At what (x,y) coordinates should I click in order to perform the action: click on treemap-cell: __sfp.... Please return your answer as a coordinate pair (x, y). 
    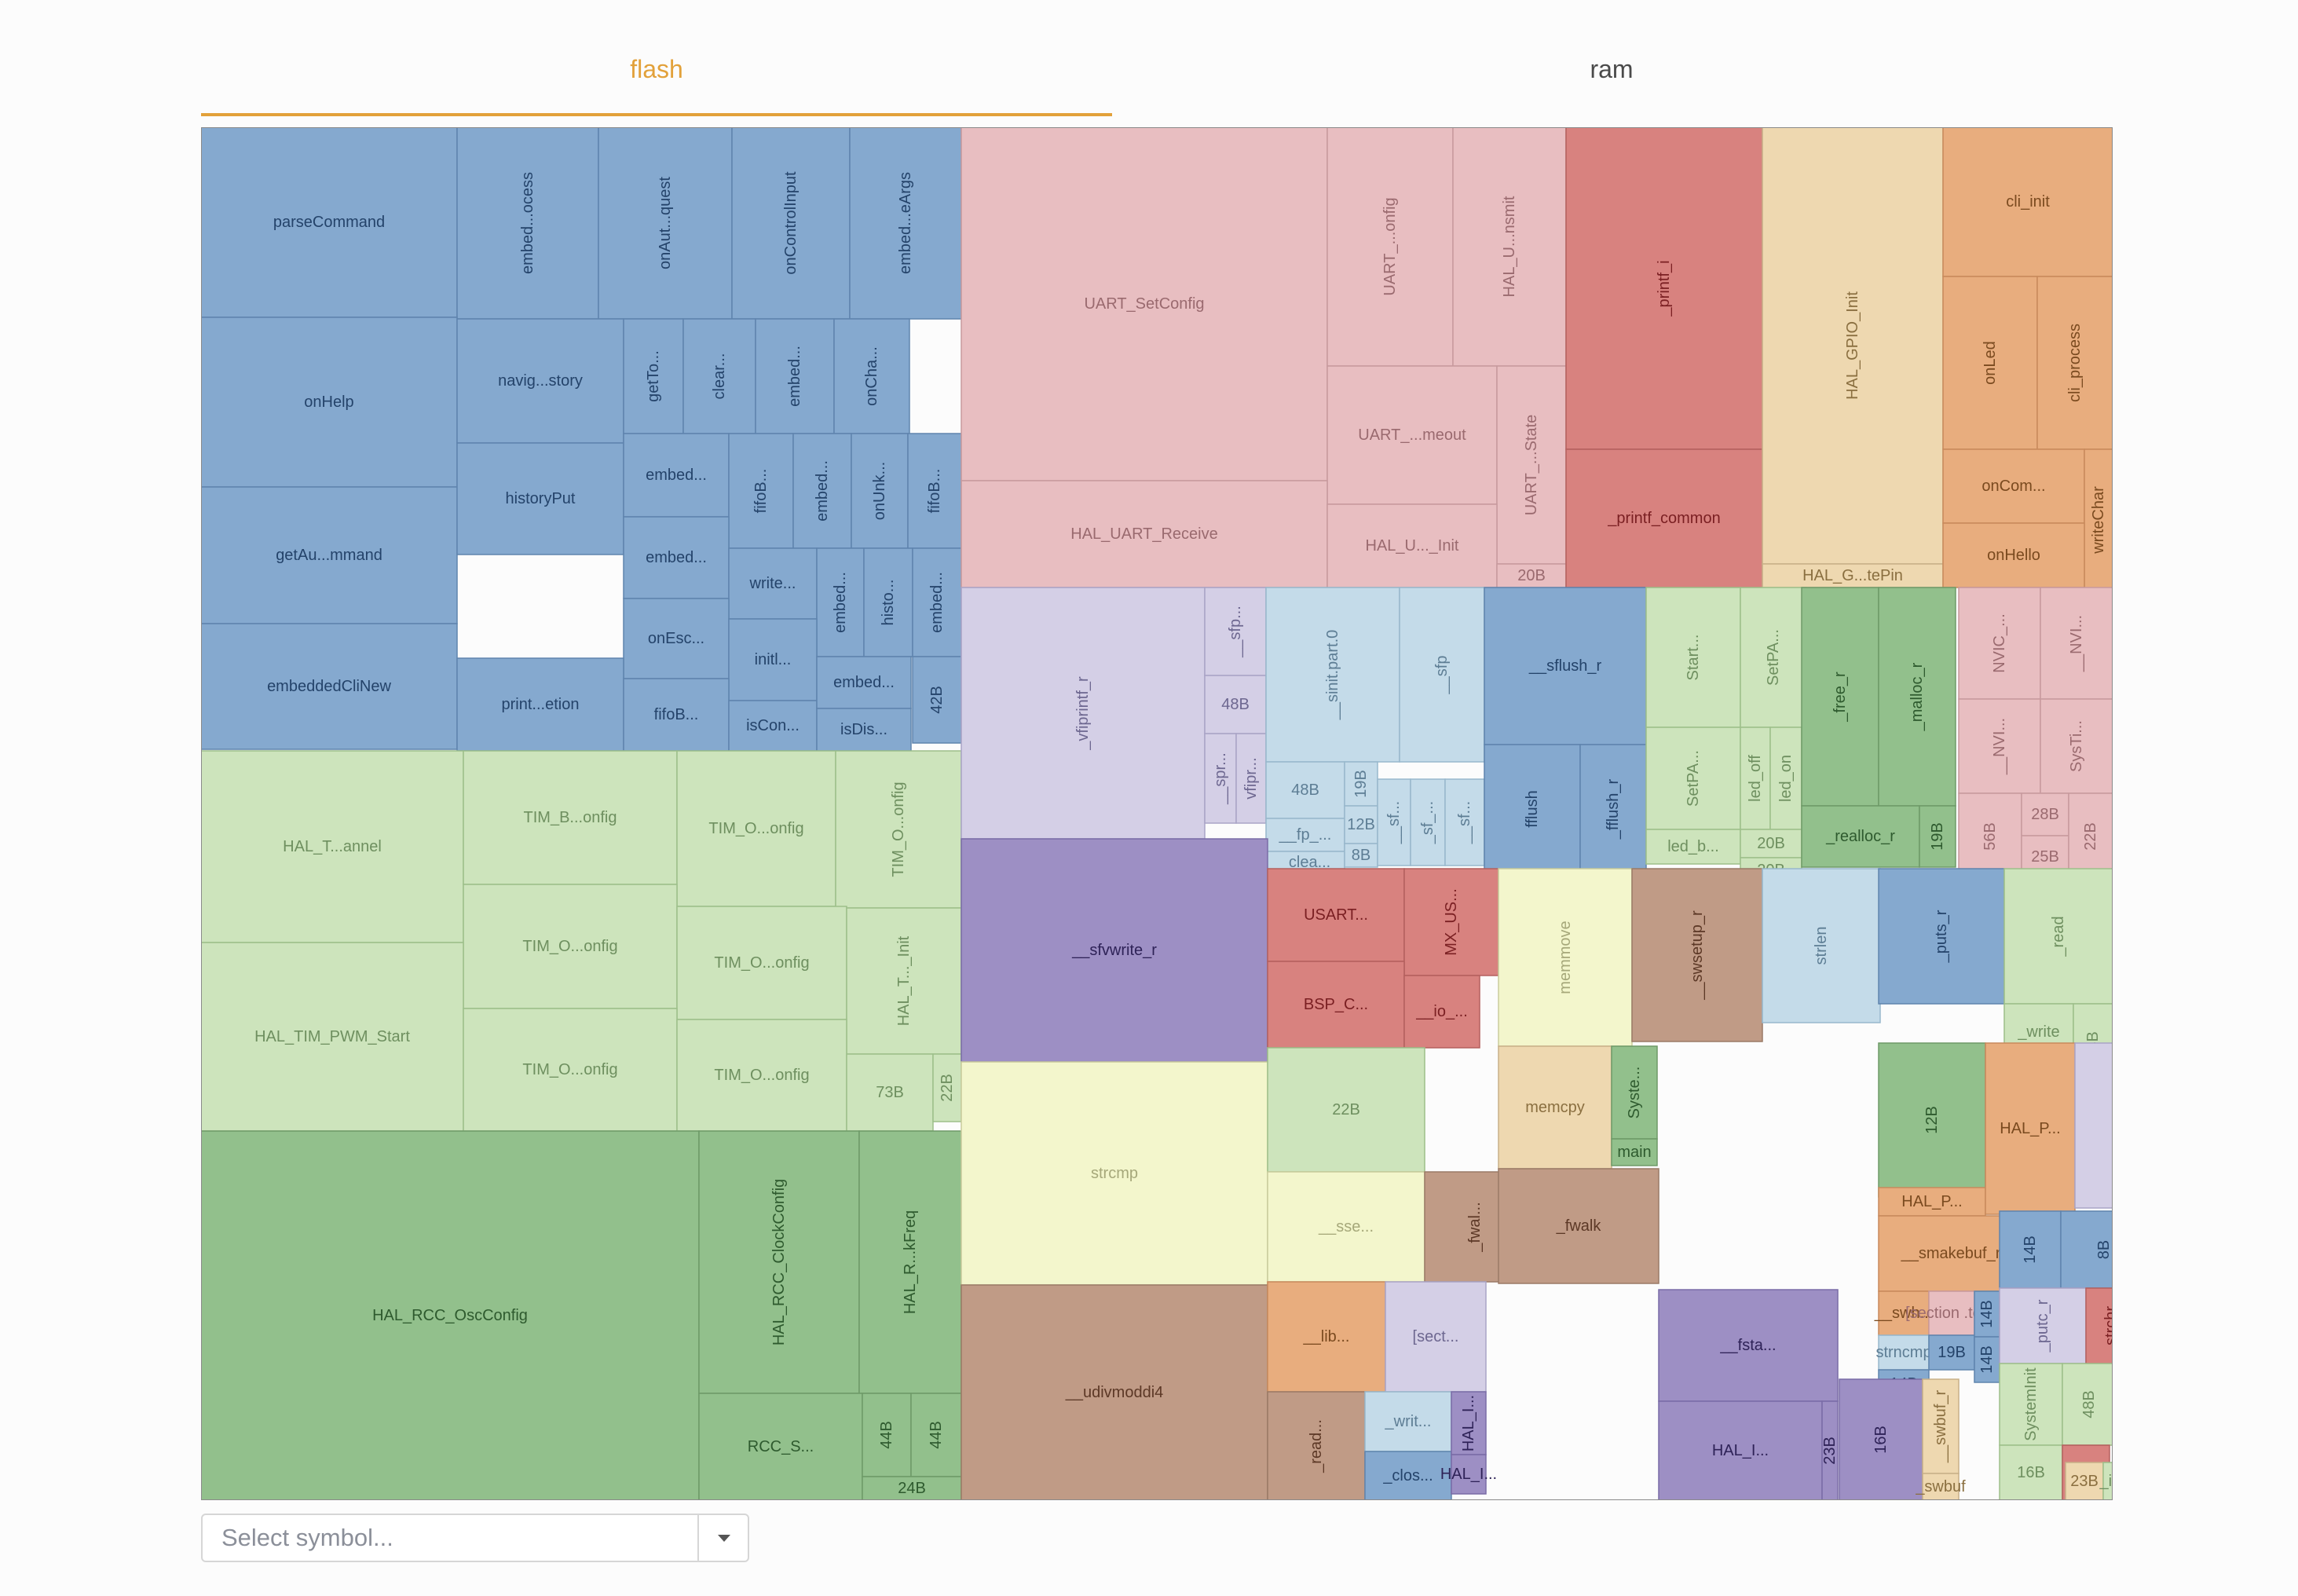
    Looking at the image, I should click on (1235, 631).